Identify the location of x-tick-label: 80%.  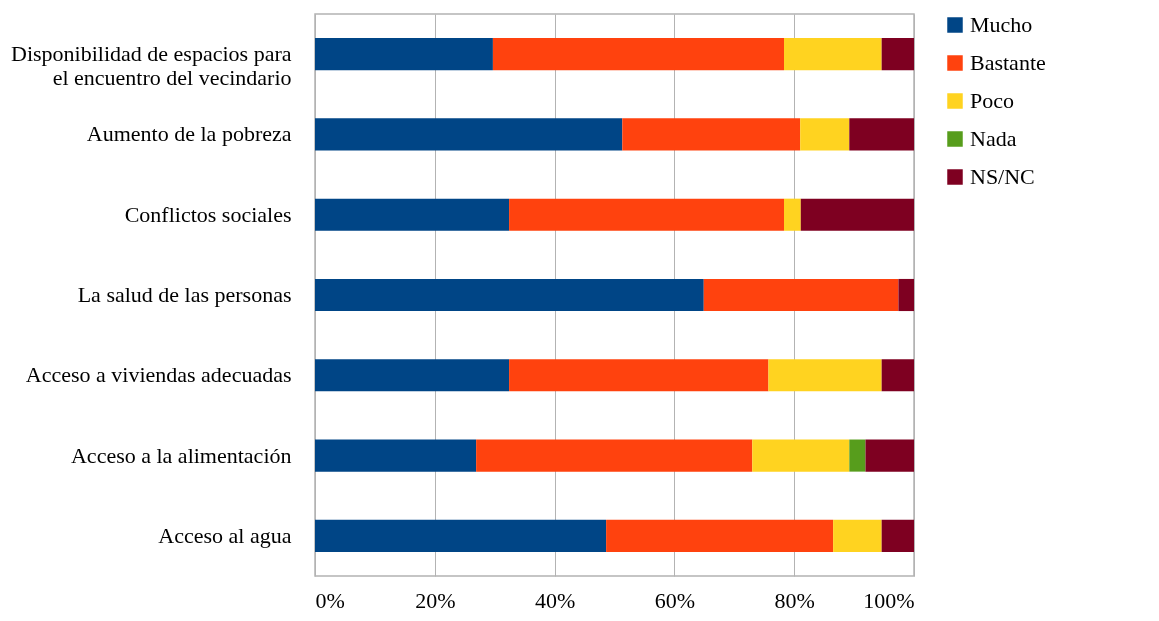
(794, 600).